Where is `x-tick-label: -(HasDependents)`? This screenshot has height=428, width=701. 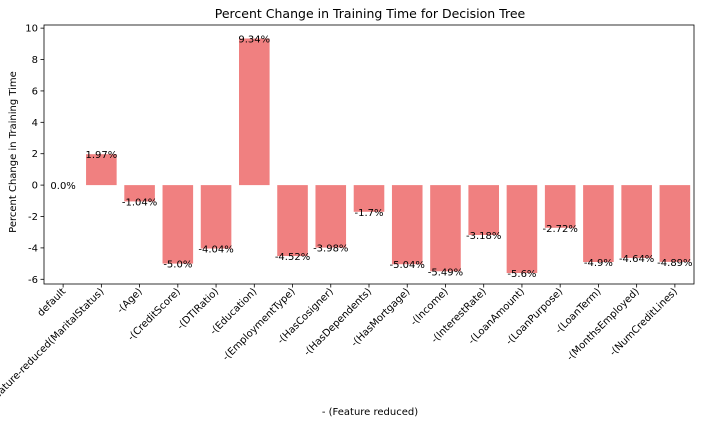
x-tick-label: -(HasDependents) is located at coordinates (338, 322).